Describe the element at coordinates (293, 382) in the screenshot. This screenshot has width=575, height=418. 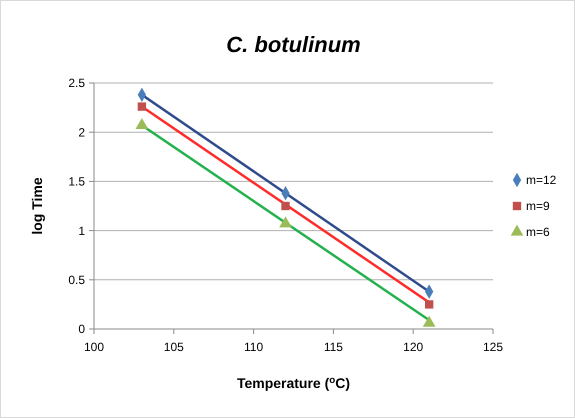
I see `x-axis-title: Temperature ($^{o}$C)` at that location.